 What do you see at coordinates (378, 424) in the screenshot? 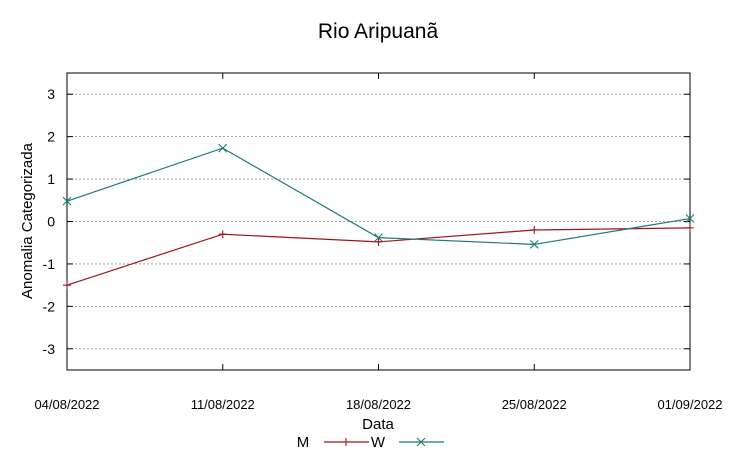
I see `x-axis-label: Data` at bounding box center [378, 424].